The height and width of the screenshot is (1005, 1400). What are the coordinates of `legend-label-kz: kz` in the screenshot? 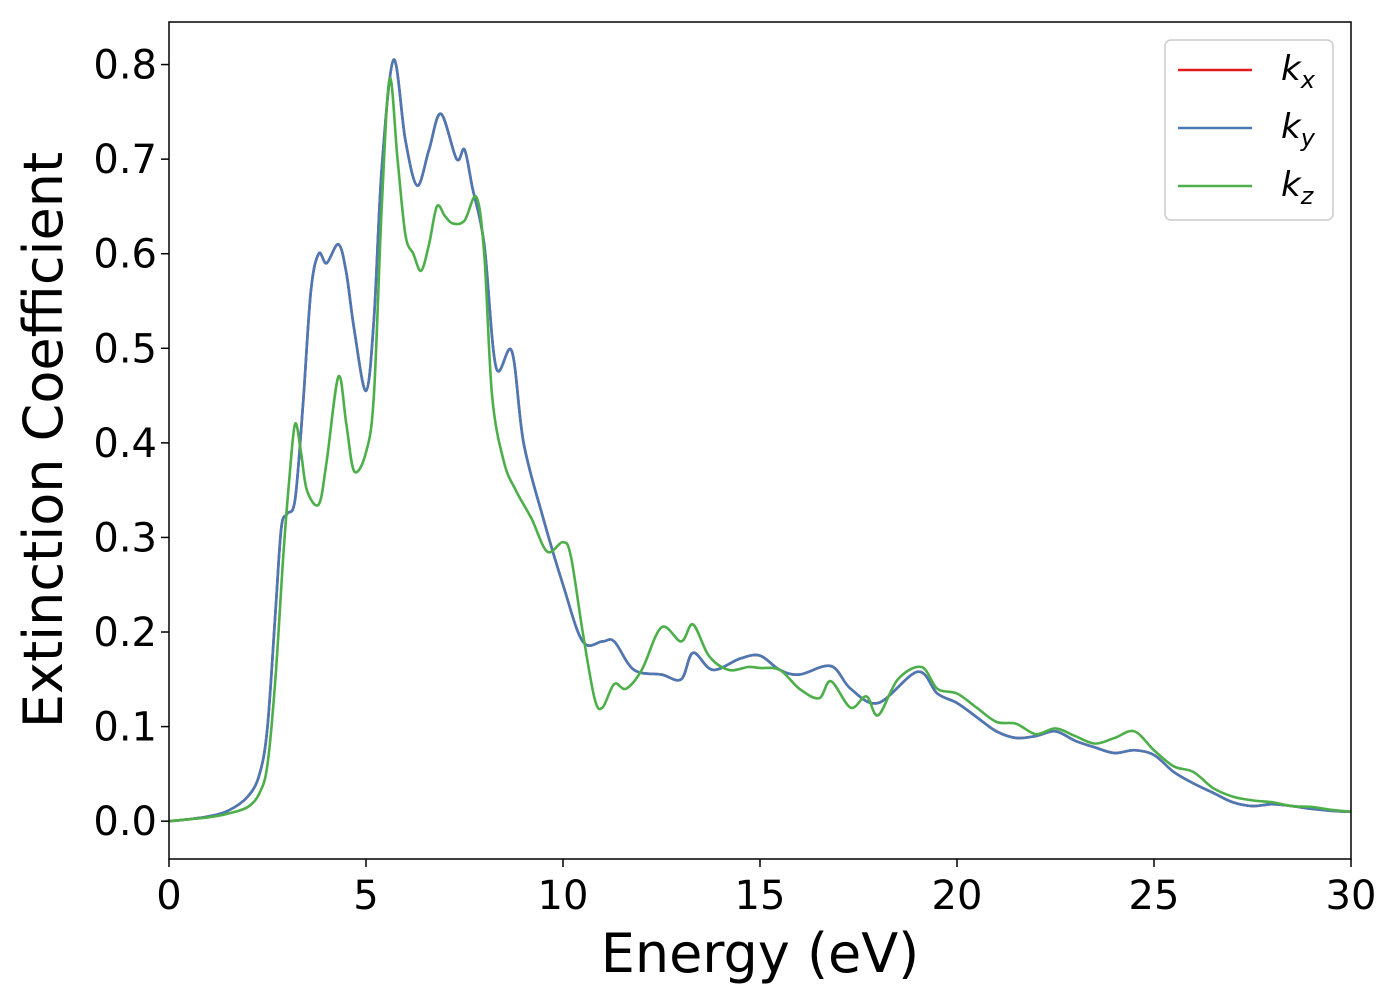 It's located at (1298, 187).